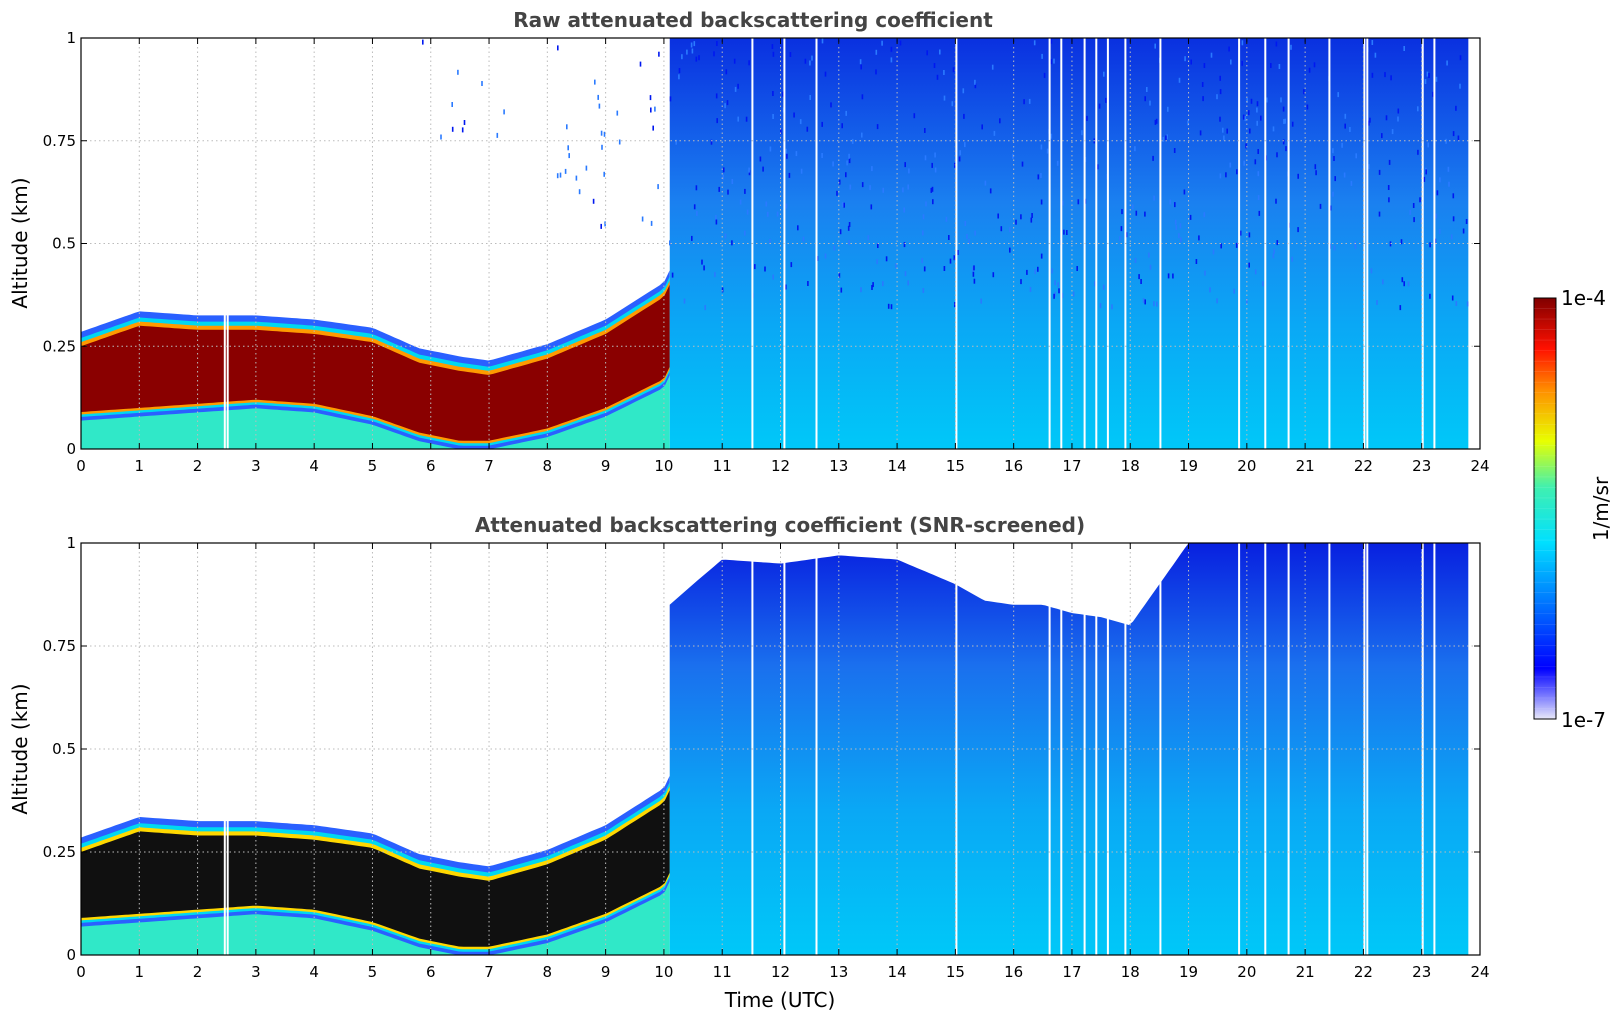 The width and height of the screenshot is (1621, 1020). I want to click on x-axis-label: Time (UTC), so click(780, 1000).